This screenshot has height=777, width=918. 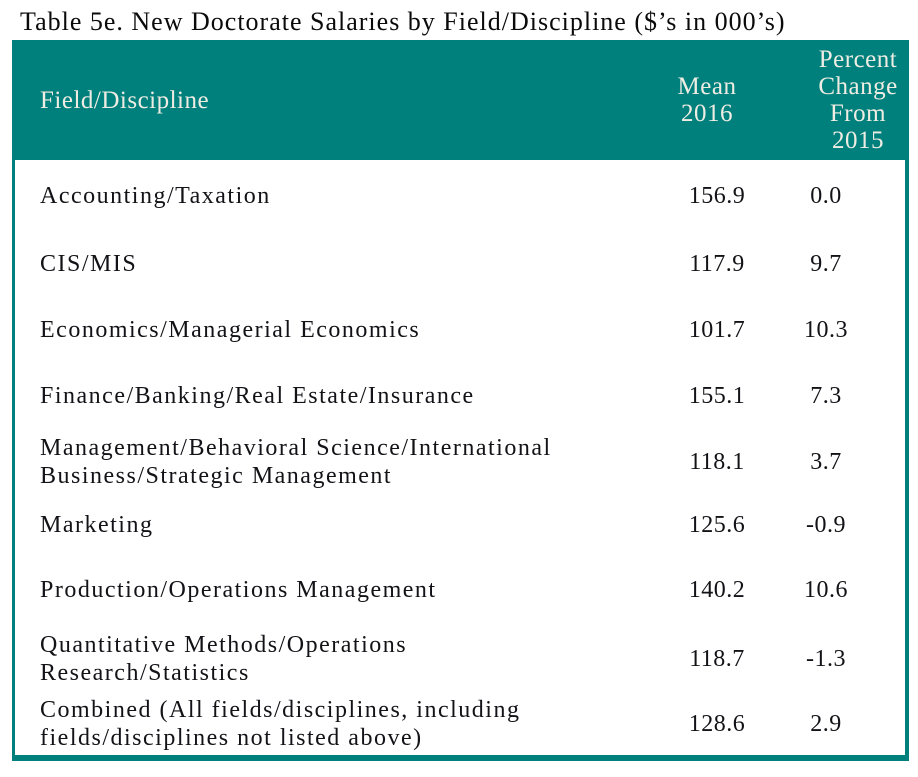 What do you see at coordinates (230, 330) in the screenshot?
I see `field-discipline-cell: Economics/Managerial Economics` at bounding box center [230, 330].